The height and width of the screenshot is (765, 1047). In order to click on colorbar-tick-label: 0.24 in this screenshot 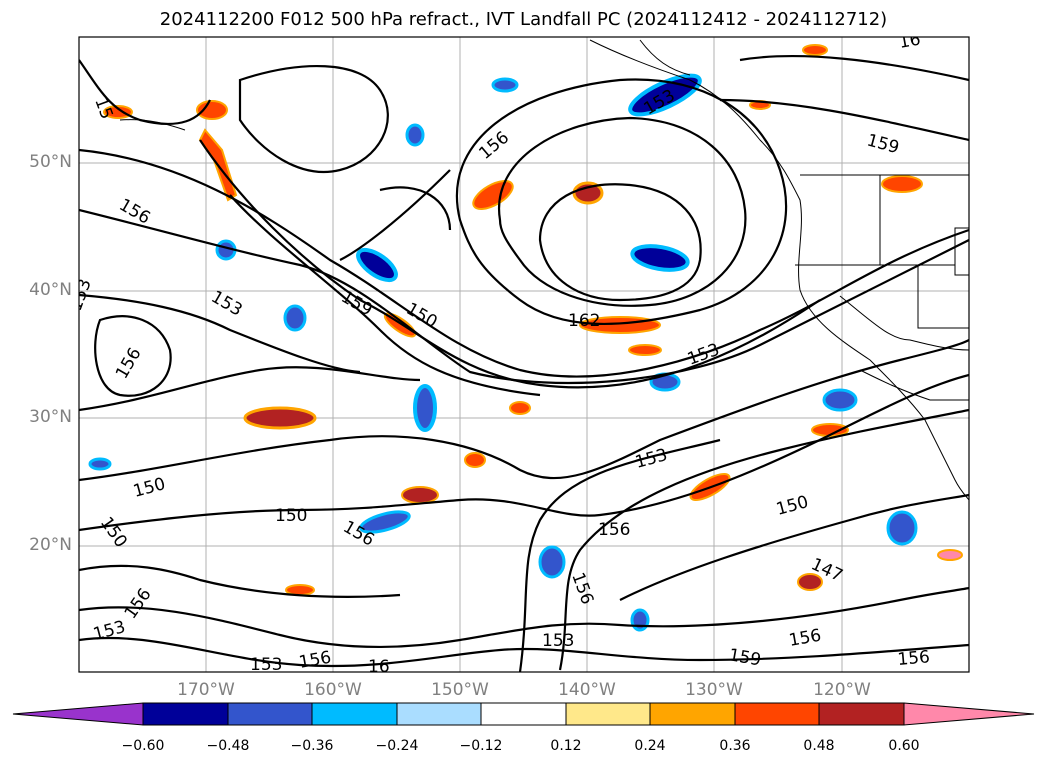, I will do `click(650, 746)`.